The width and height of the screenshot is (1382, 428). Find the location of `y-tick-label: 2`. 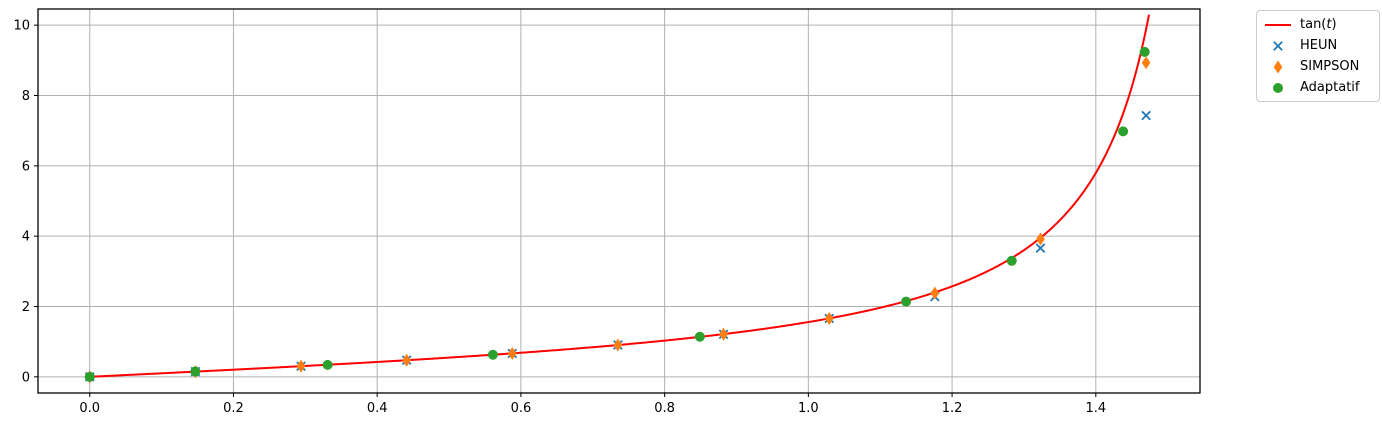

y-tick-label: 2 is located at coordinates (26, 307).